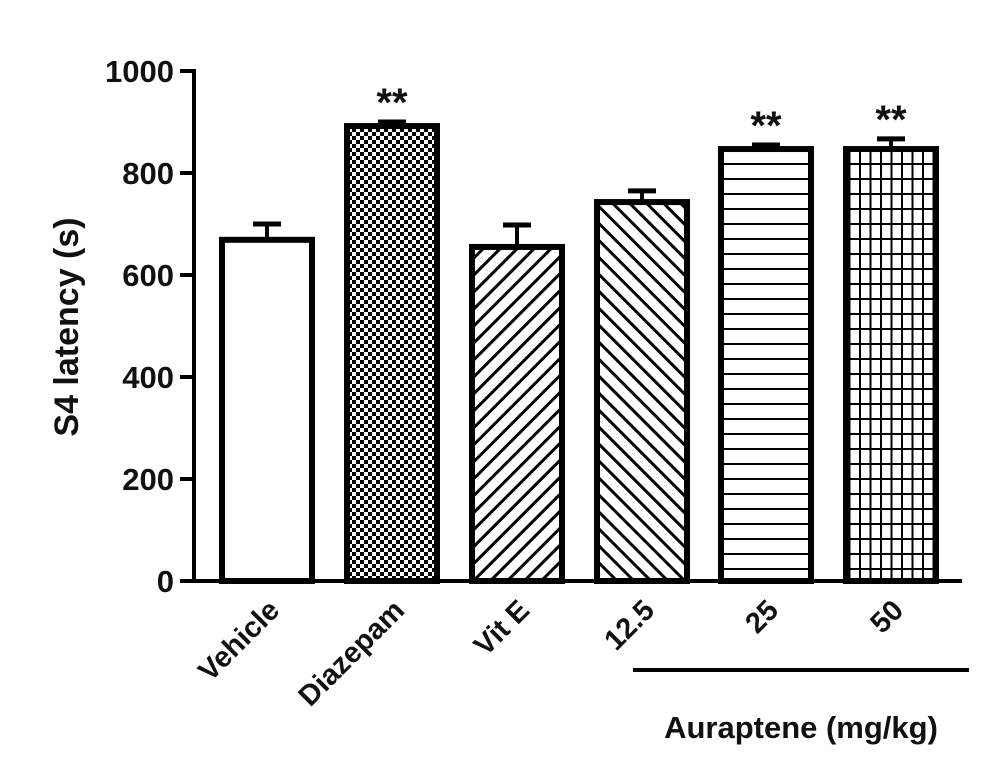 The width and height of the screenshot is (1000, 777). I want to click on x-tick-label: 50, so click(887, 616).